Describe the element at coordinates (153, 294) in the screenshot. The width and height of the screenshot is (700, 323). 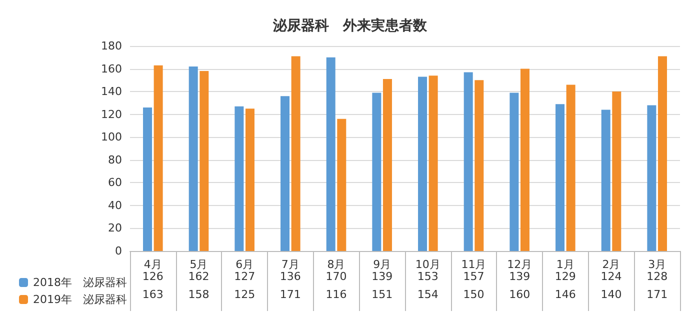
I see `data-label: 163` at that location.